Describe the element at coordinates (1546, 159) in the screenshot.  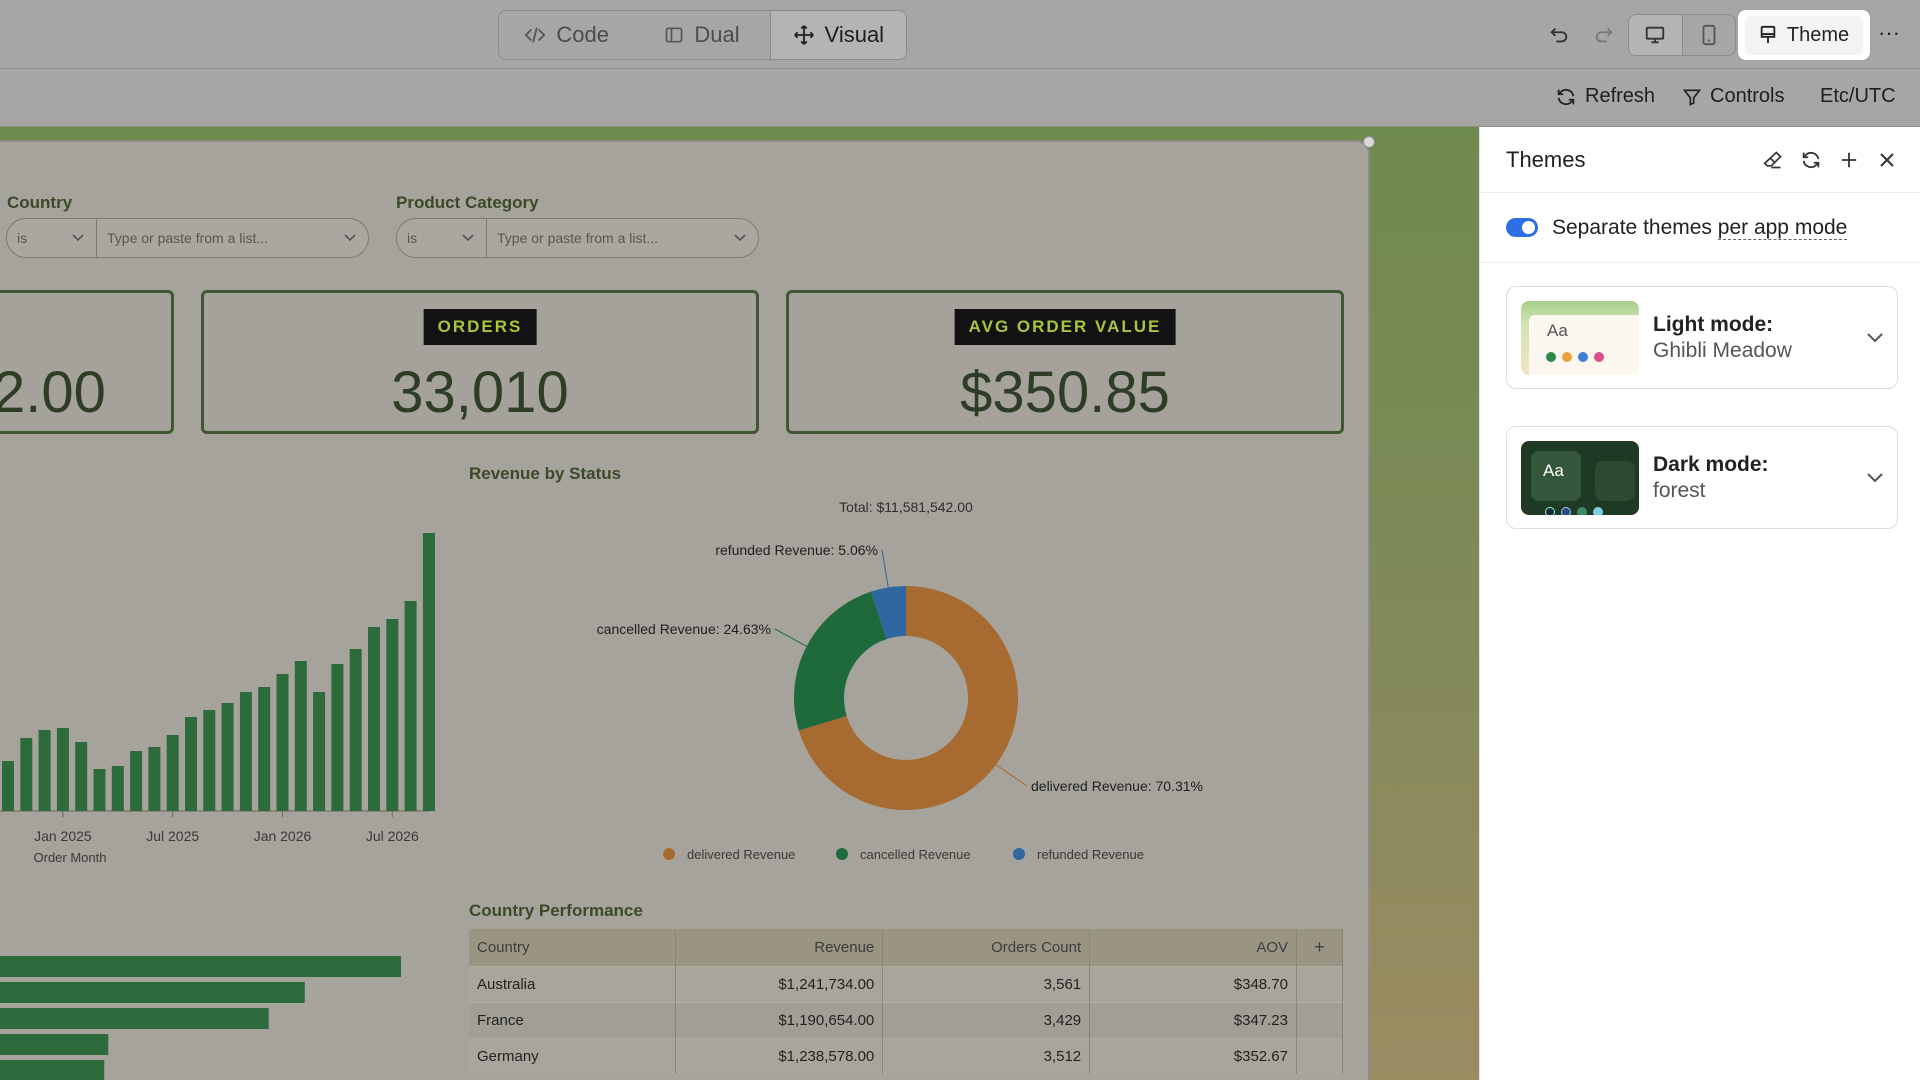
I see `themes-panel-title: Themes` at that location.